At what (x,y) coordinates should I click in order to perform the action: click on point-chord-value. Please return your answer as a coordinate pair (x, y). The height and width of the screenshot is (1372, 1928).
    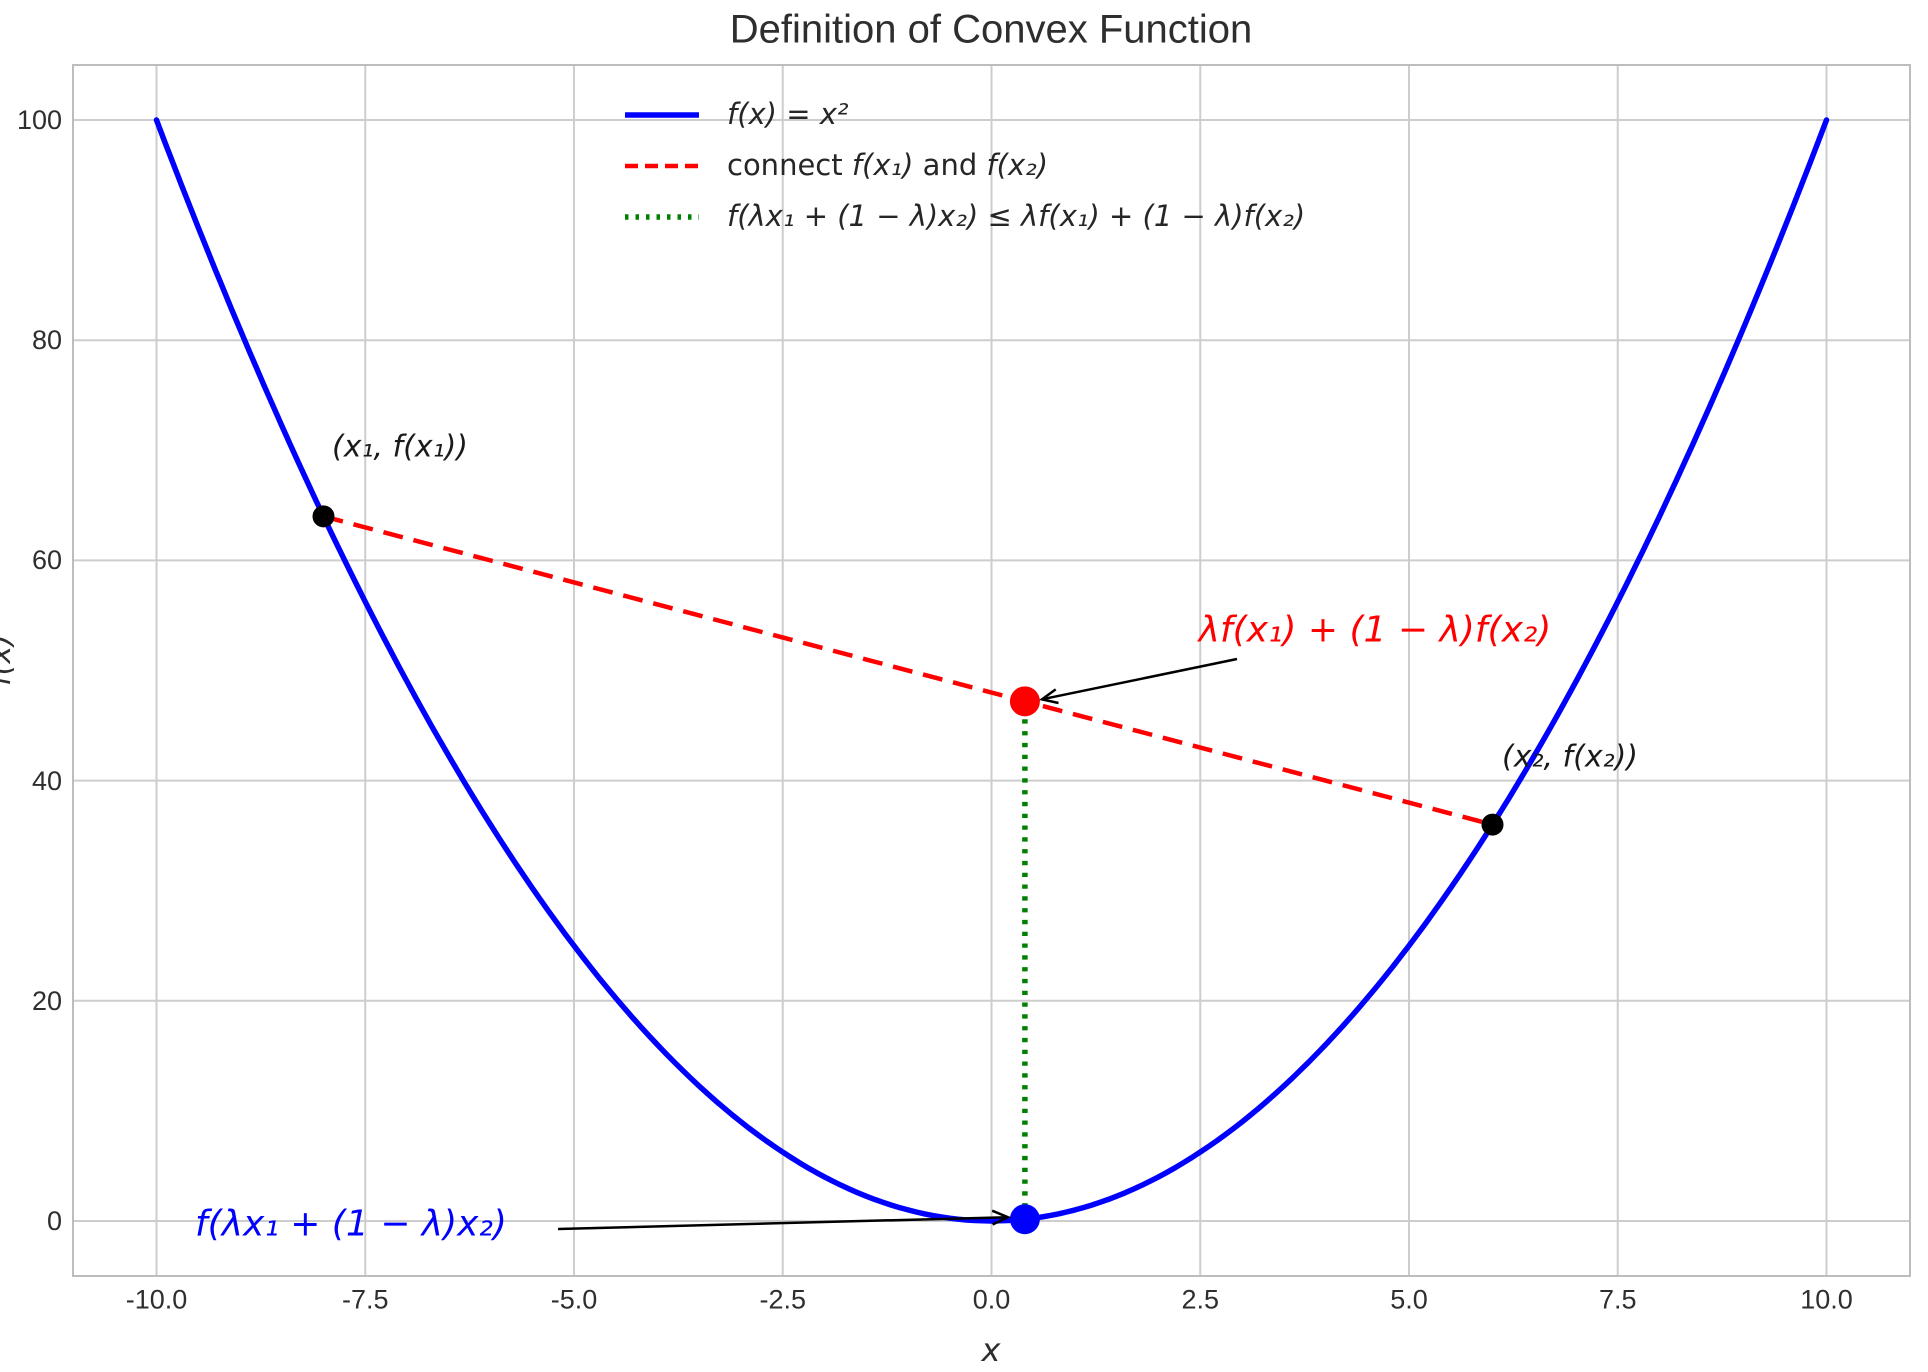
    Looking at the image, I should click on (1024, 701).